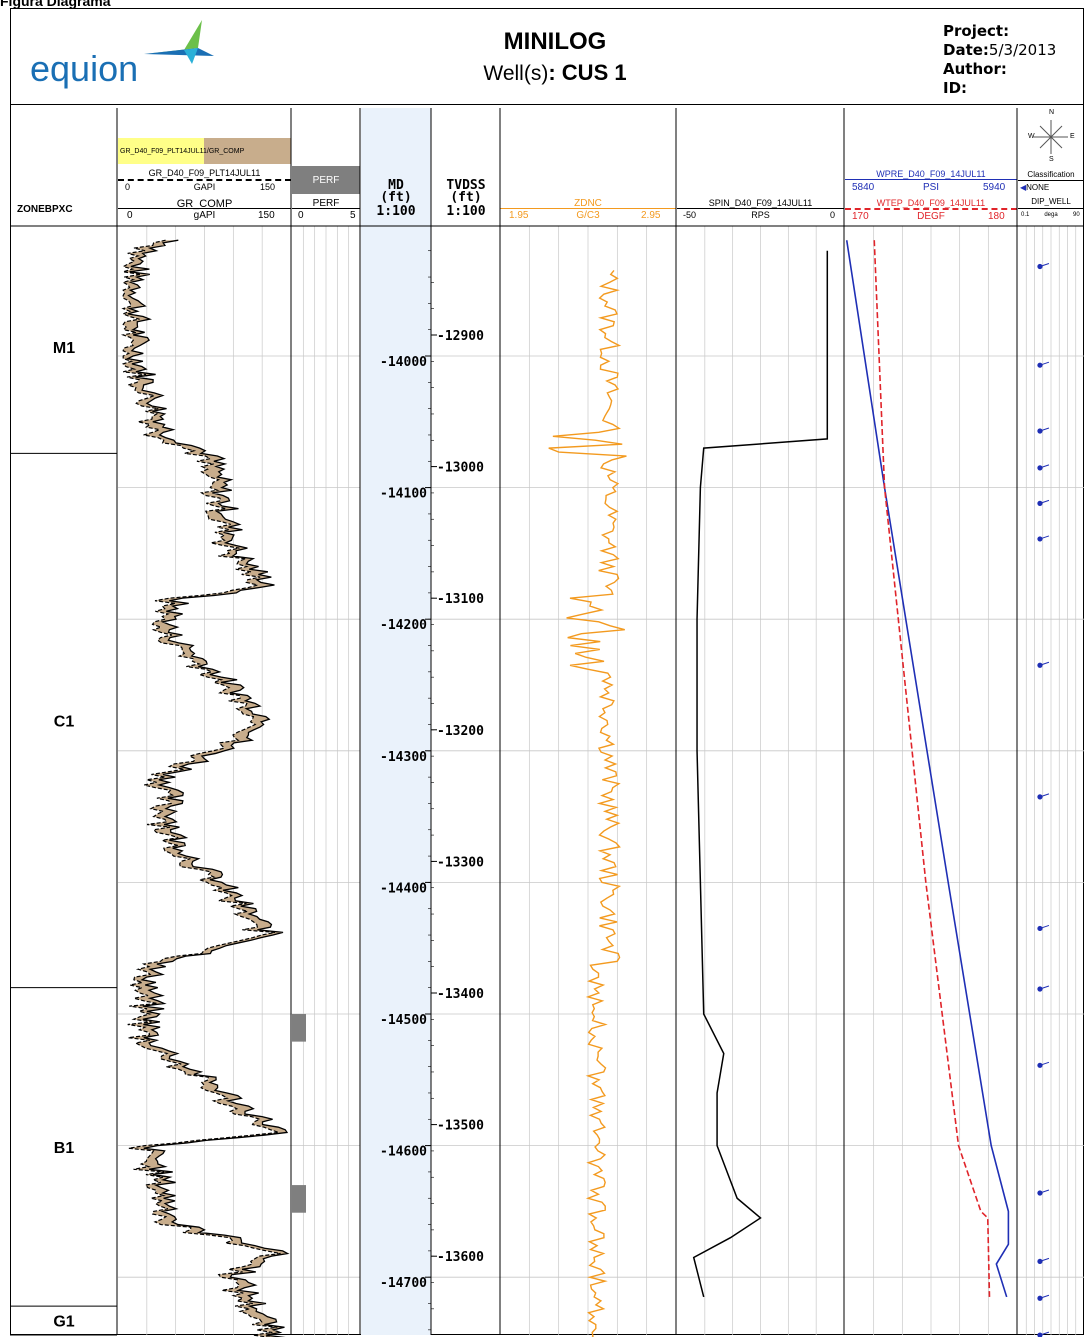 The image size is (1086, 1337). I want to click on wpre-min: 5840, so click(863, 187).